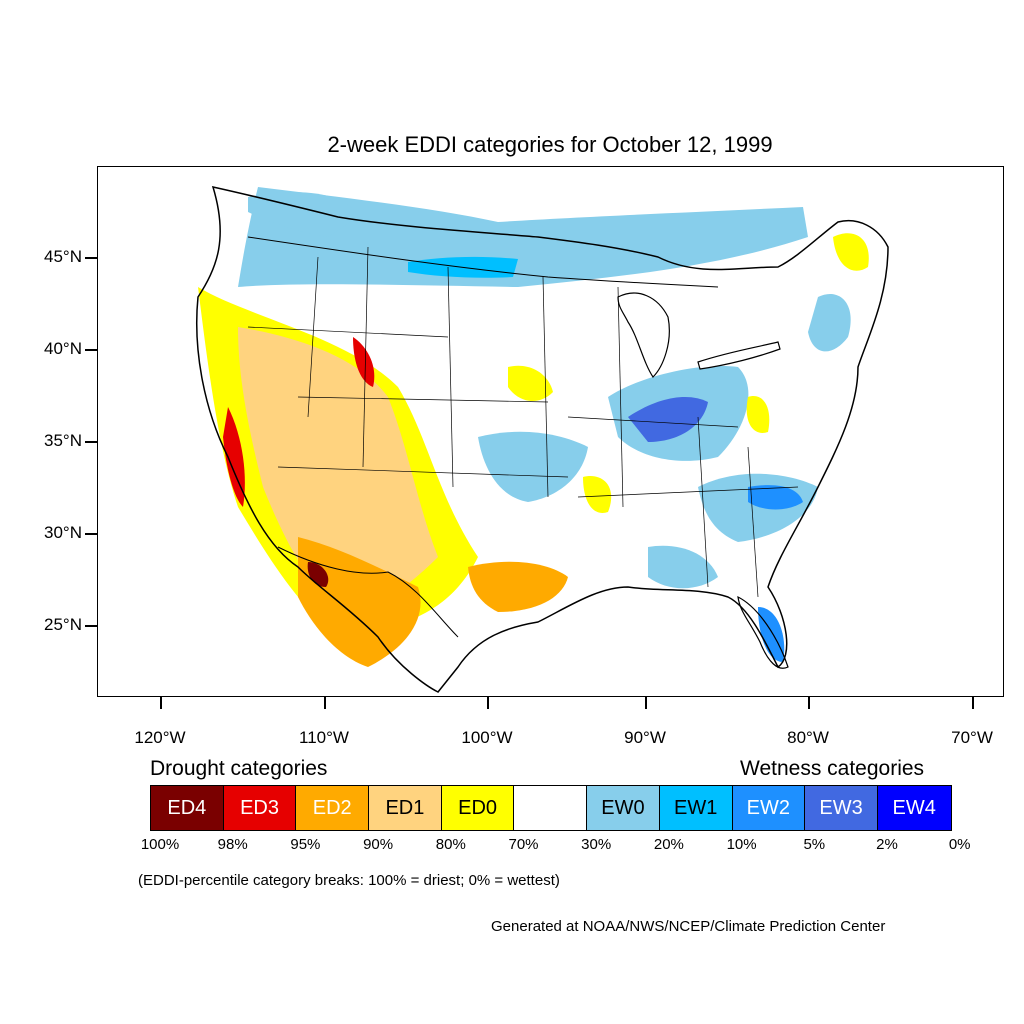 Image resolution: width=1024 pixels, height=1024 pixels. What do you see at coordinates (378, 844) in the screenshot?
I see `legend-percent-label: 90%` at bounding box center [378, 844].